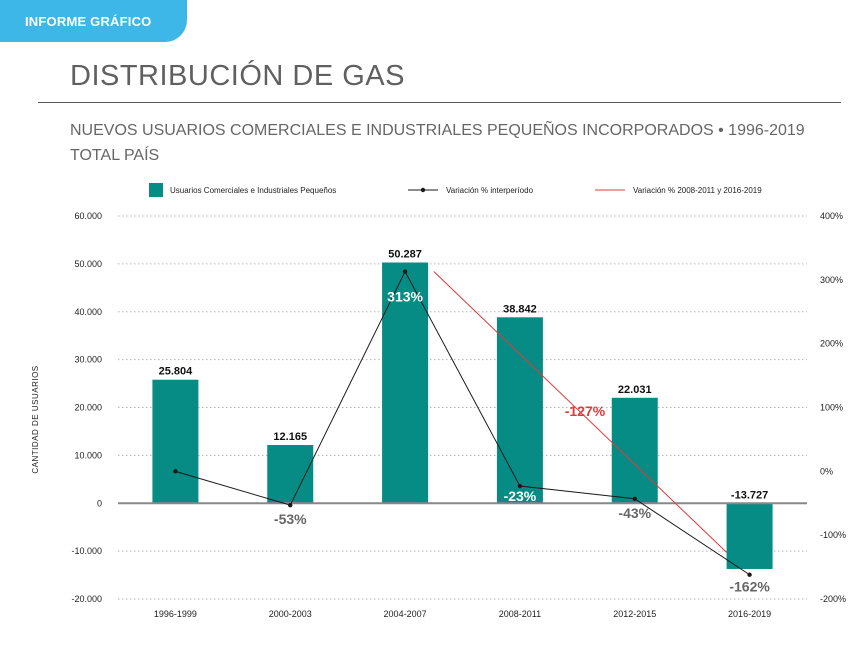 The image size is (867, 647). I want to click on x-tick-label: 2008-2011, so click(520, 614).